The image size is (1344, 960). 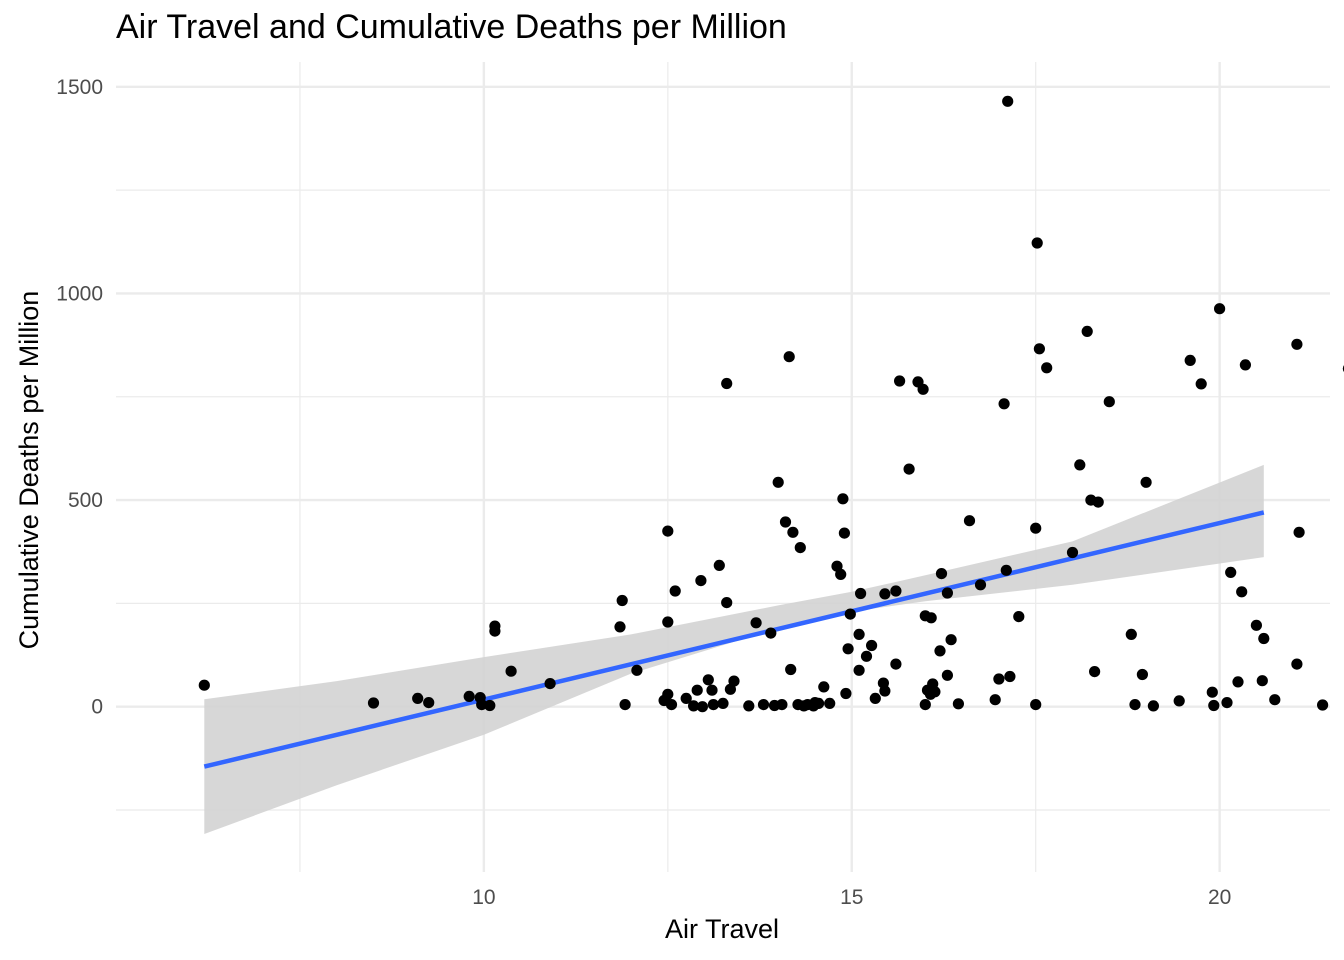 What do you see at coordinates (97, 707) in the screenshot?
I see `y-tick-label: 0` at bounding box center [97, 707].